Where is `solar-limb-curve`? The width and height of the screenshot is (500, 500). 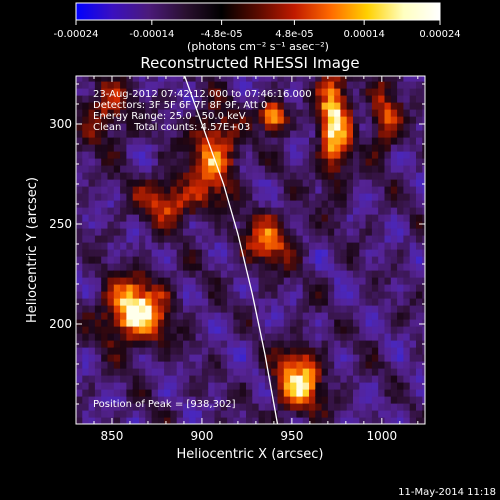 solar-limb-curve is located at coordinates (231, 250).